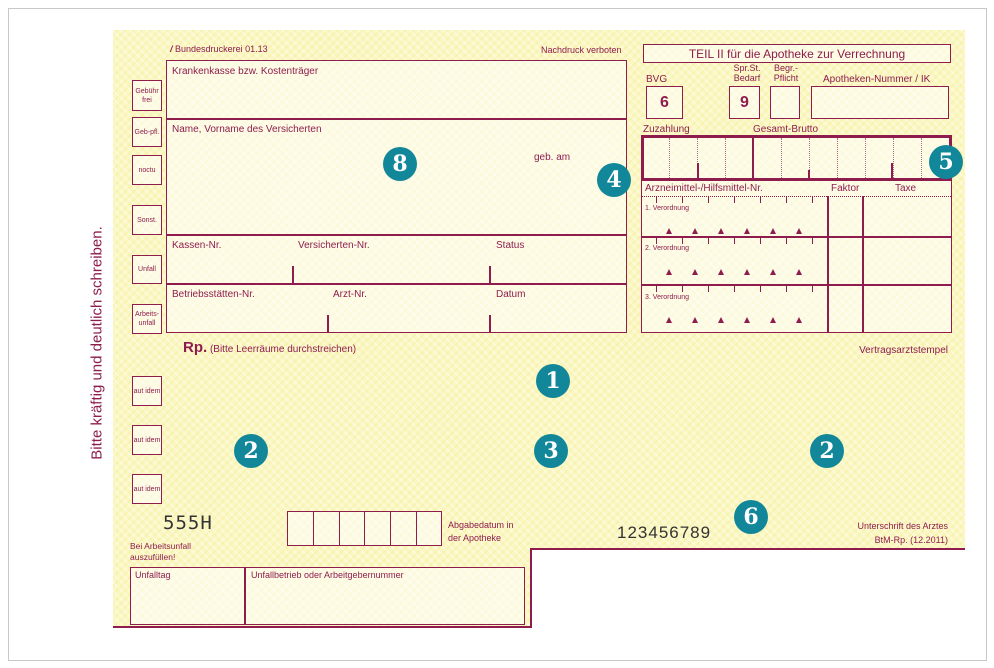 The width and height of the screenshot is (994, 668). I want to click on marker-badge-5: 5, so click(946, 162).